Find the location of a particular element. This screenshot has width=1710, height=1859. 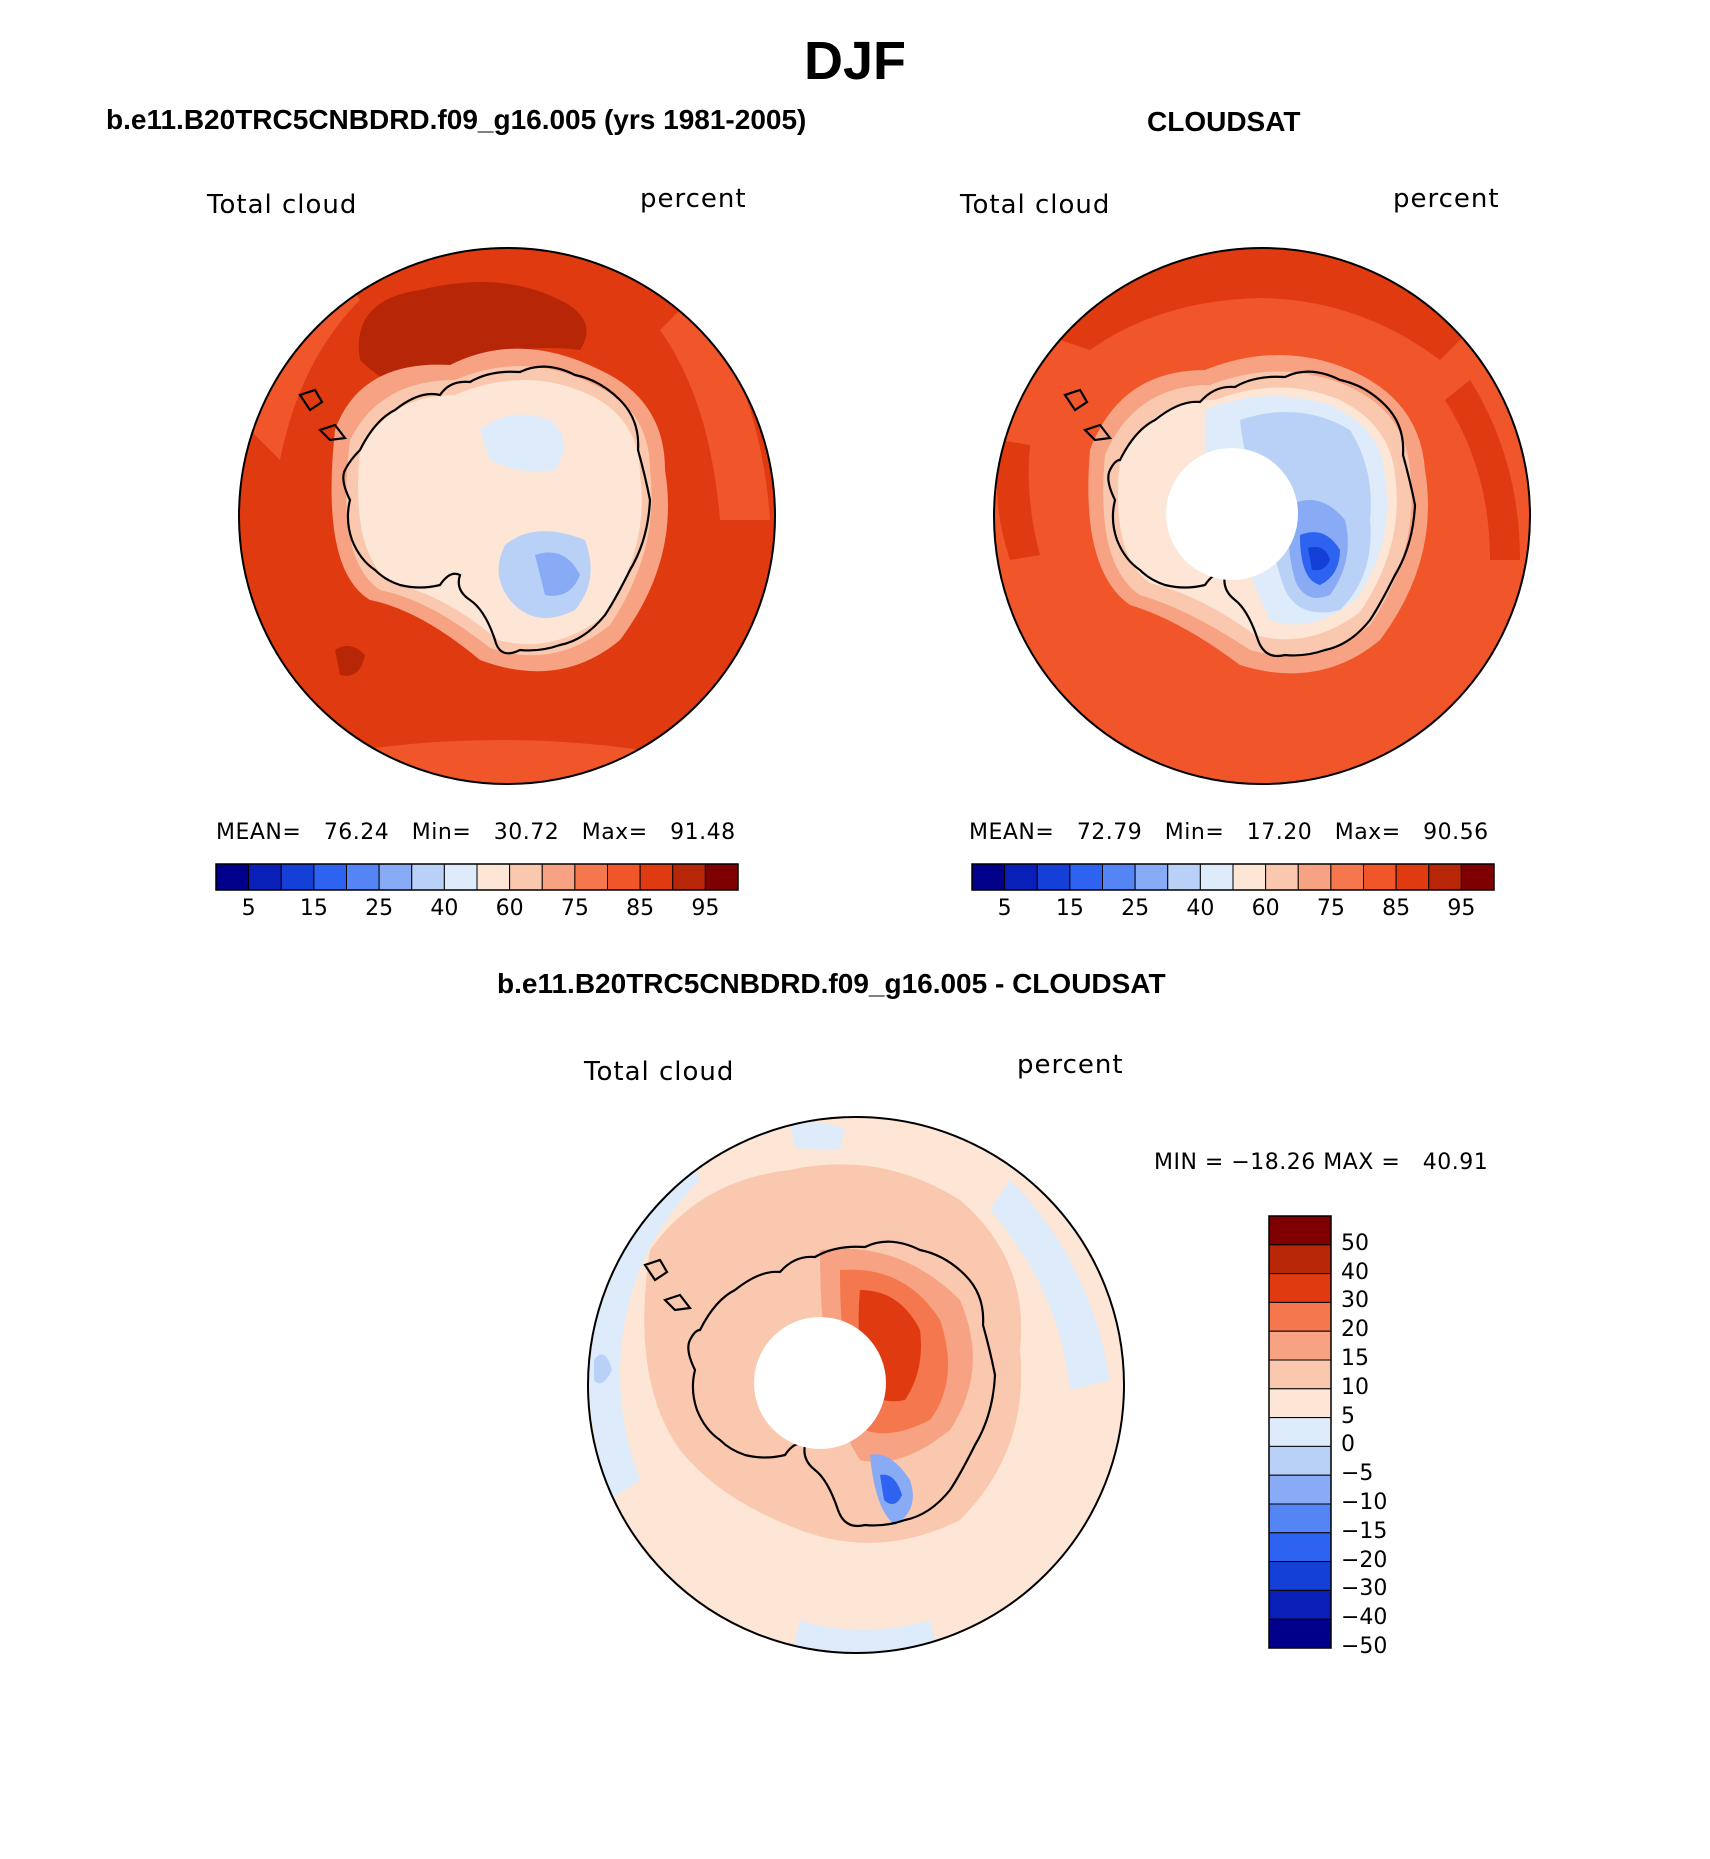

obs-max-value: 90.56 is located at coordinates (1456, 832).